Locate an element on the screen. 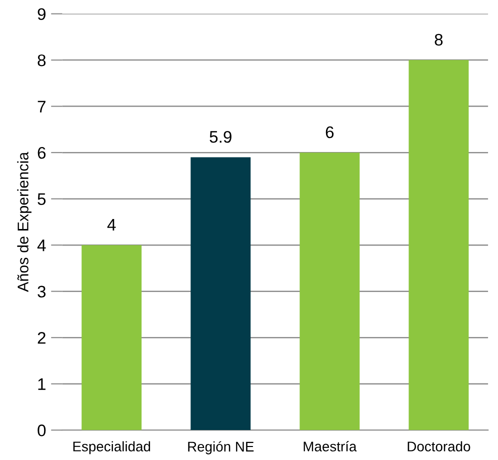  x-tick-label: Maestría is located at coordinates (330, 446).